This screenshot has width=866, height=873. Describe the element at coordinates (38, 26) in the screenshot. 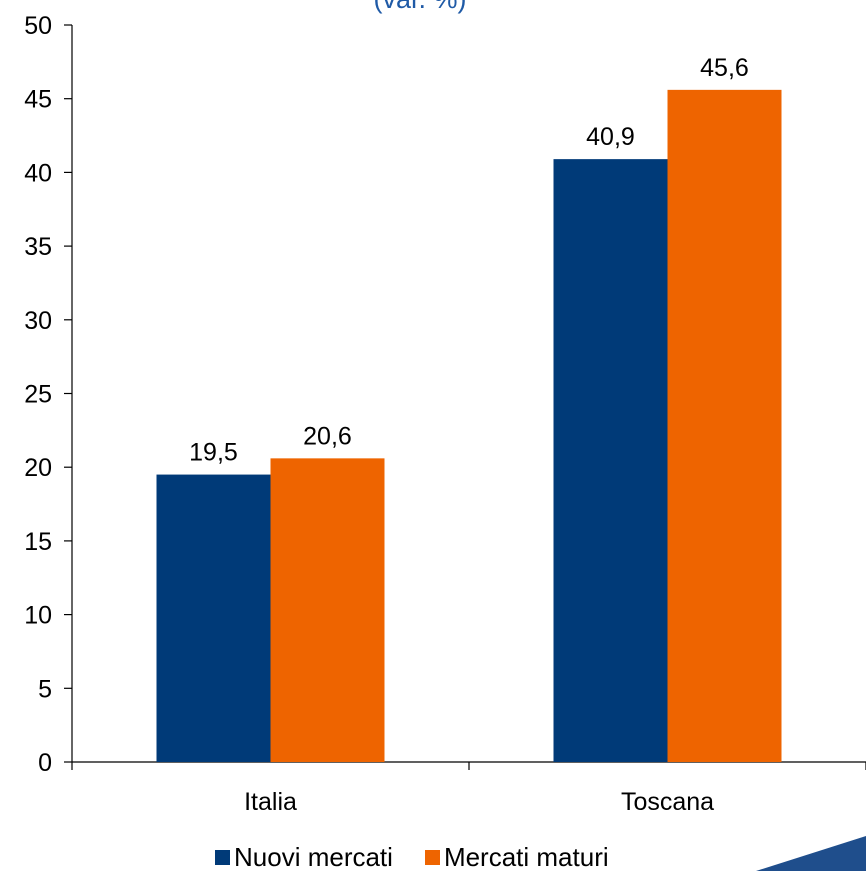

I see `y-tick-label: 50` at that location.